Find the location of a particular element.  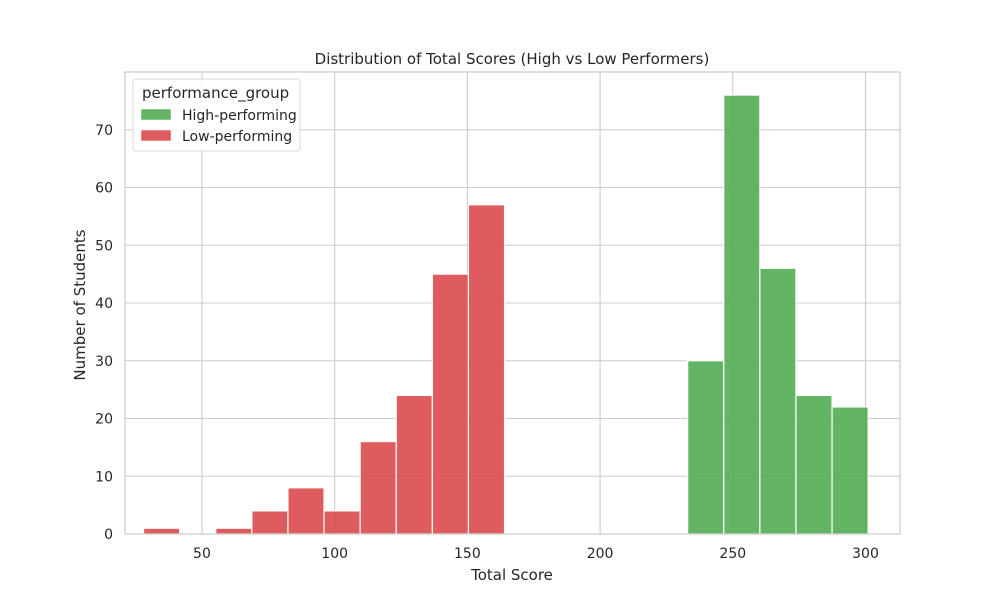

legend-swatch-low-performing is located at coordinates (156, 135).